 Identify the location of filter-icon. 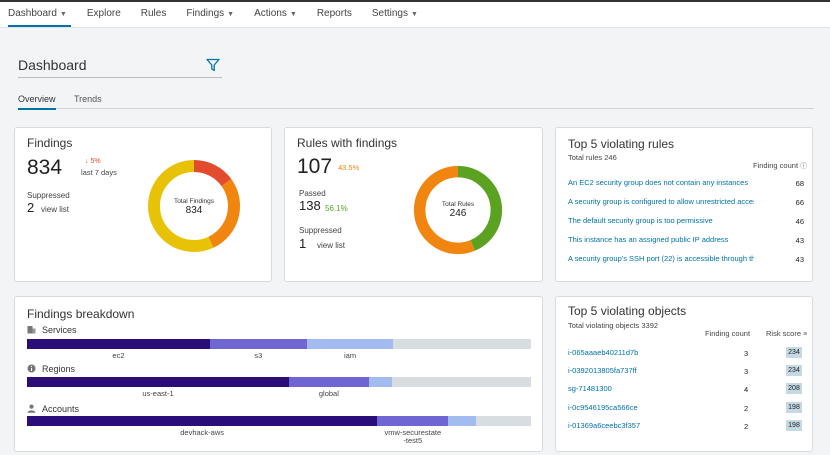
(213, 65).